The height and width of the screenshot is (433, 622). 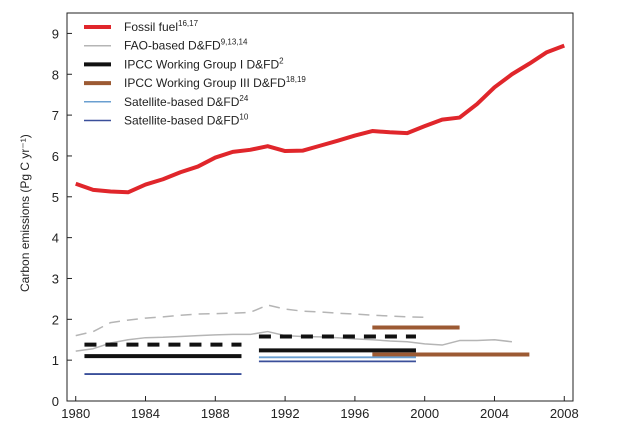 I want to click on x-tick-label: 2000, so click(x=424, y=413).